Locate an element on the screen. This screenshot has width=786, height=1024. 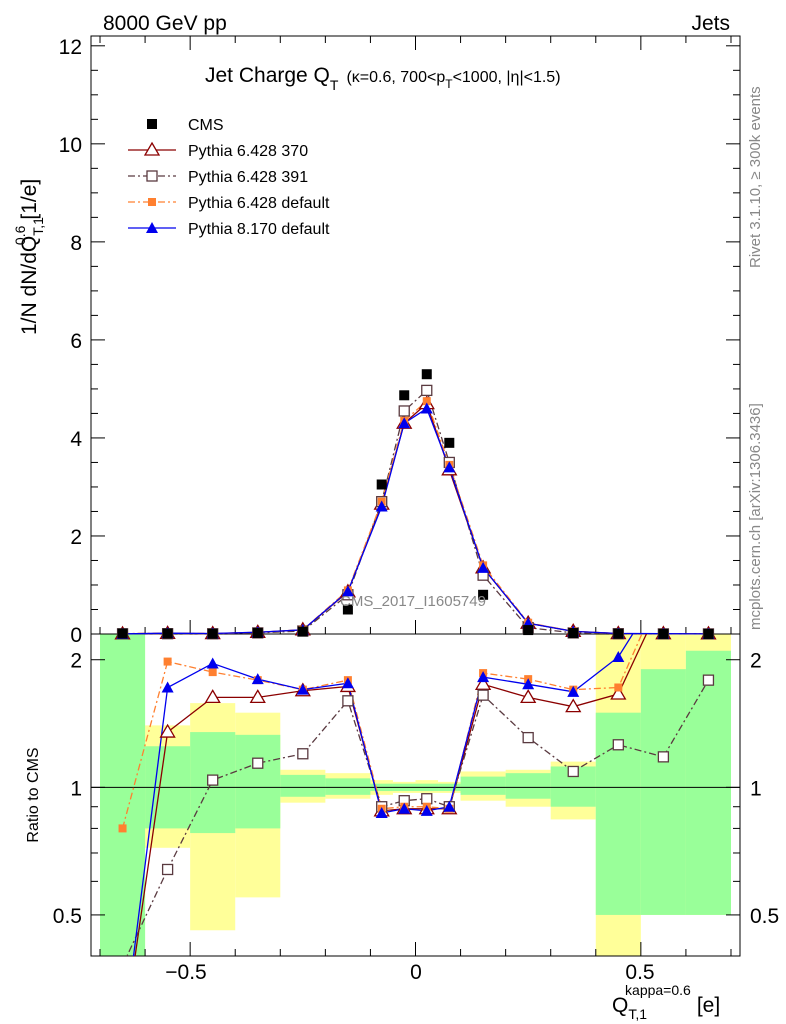
legend-label-p391: Pythia 6.428 391 is located at coordinates (248, 177).